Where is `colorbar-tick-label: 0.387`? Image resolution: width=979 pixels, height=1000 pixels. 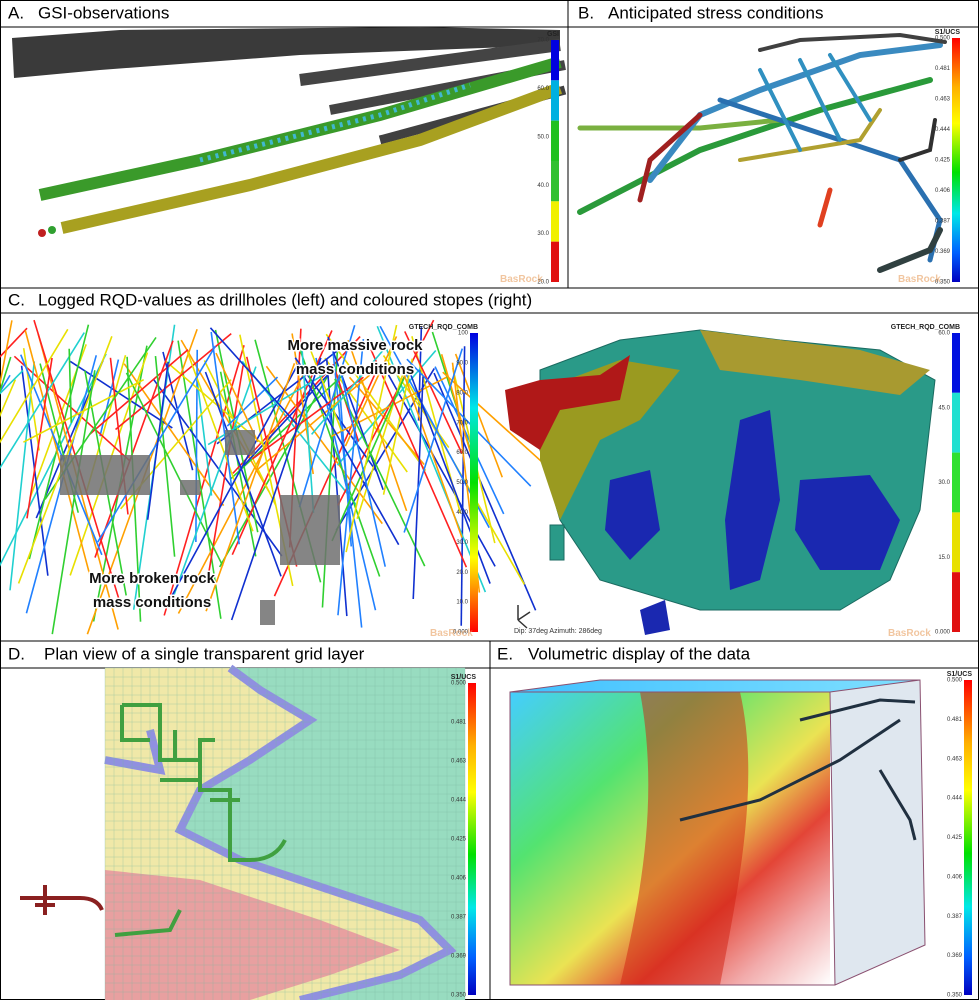 colorbar-tick-label: 0.387 is located at coordinates (459, 918).